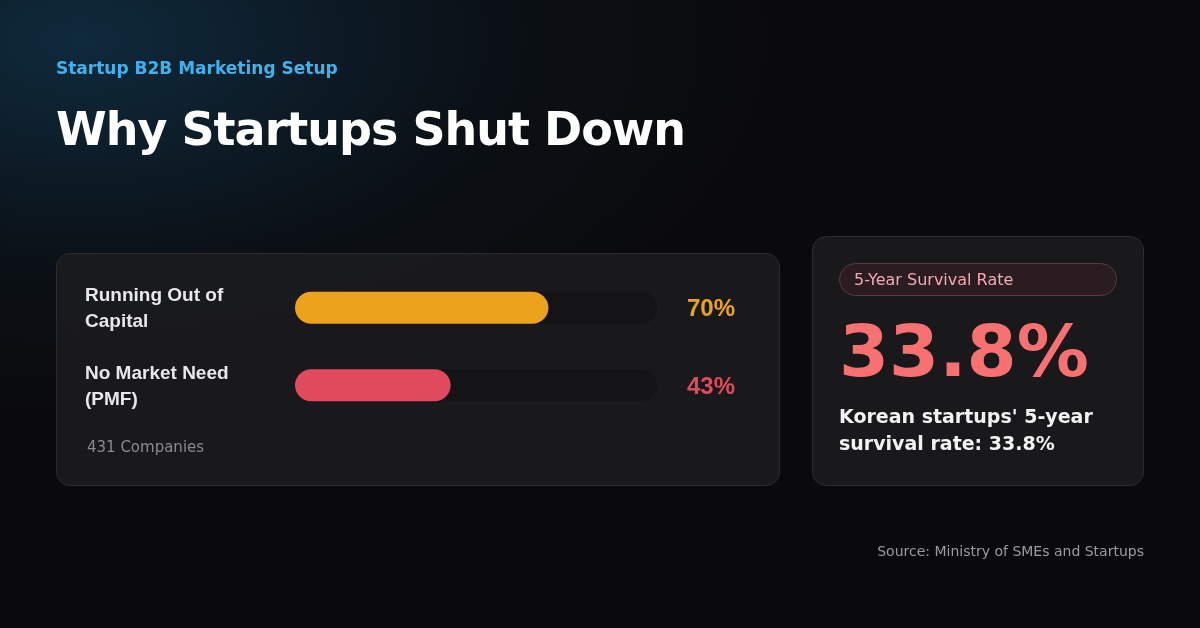  Describe the element at coordinates (371, 129) in the screenshot. I see `chart-title: Why Startups Shut Down` at that location.